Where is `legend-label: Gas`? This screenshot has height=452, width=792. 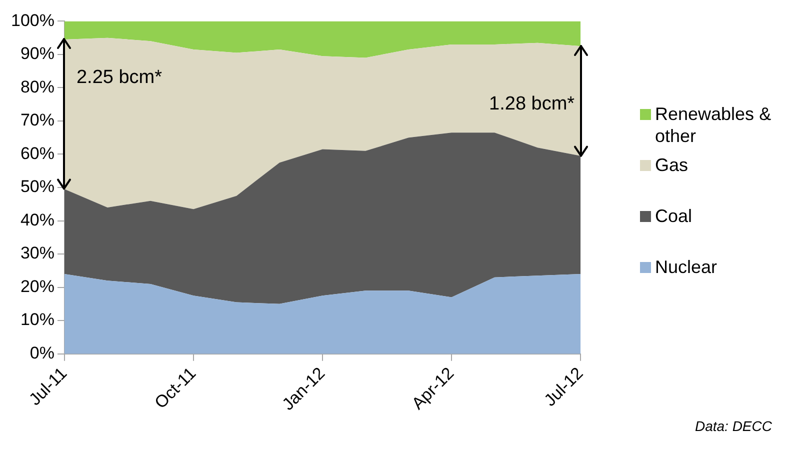
legend-label: Gas is located at coordinates (671, 165).